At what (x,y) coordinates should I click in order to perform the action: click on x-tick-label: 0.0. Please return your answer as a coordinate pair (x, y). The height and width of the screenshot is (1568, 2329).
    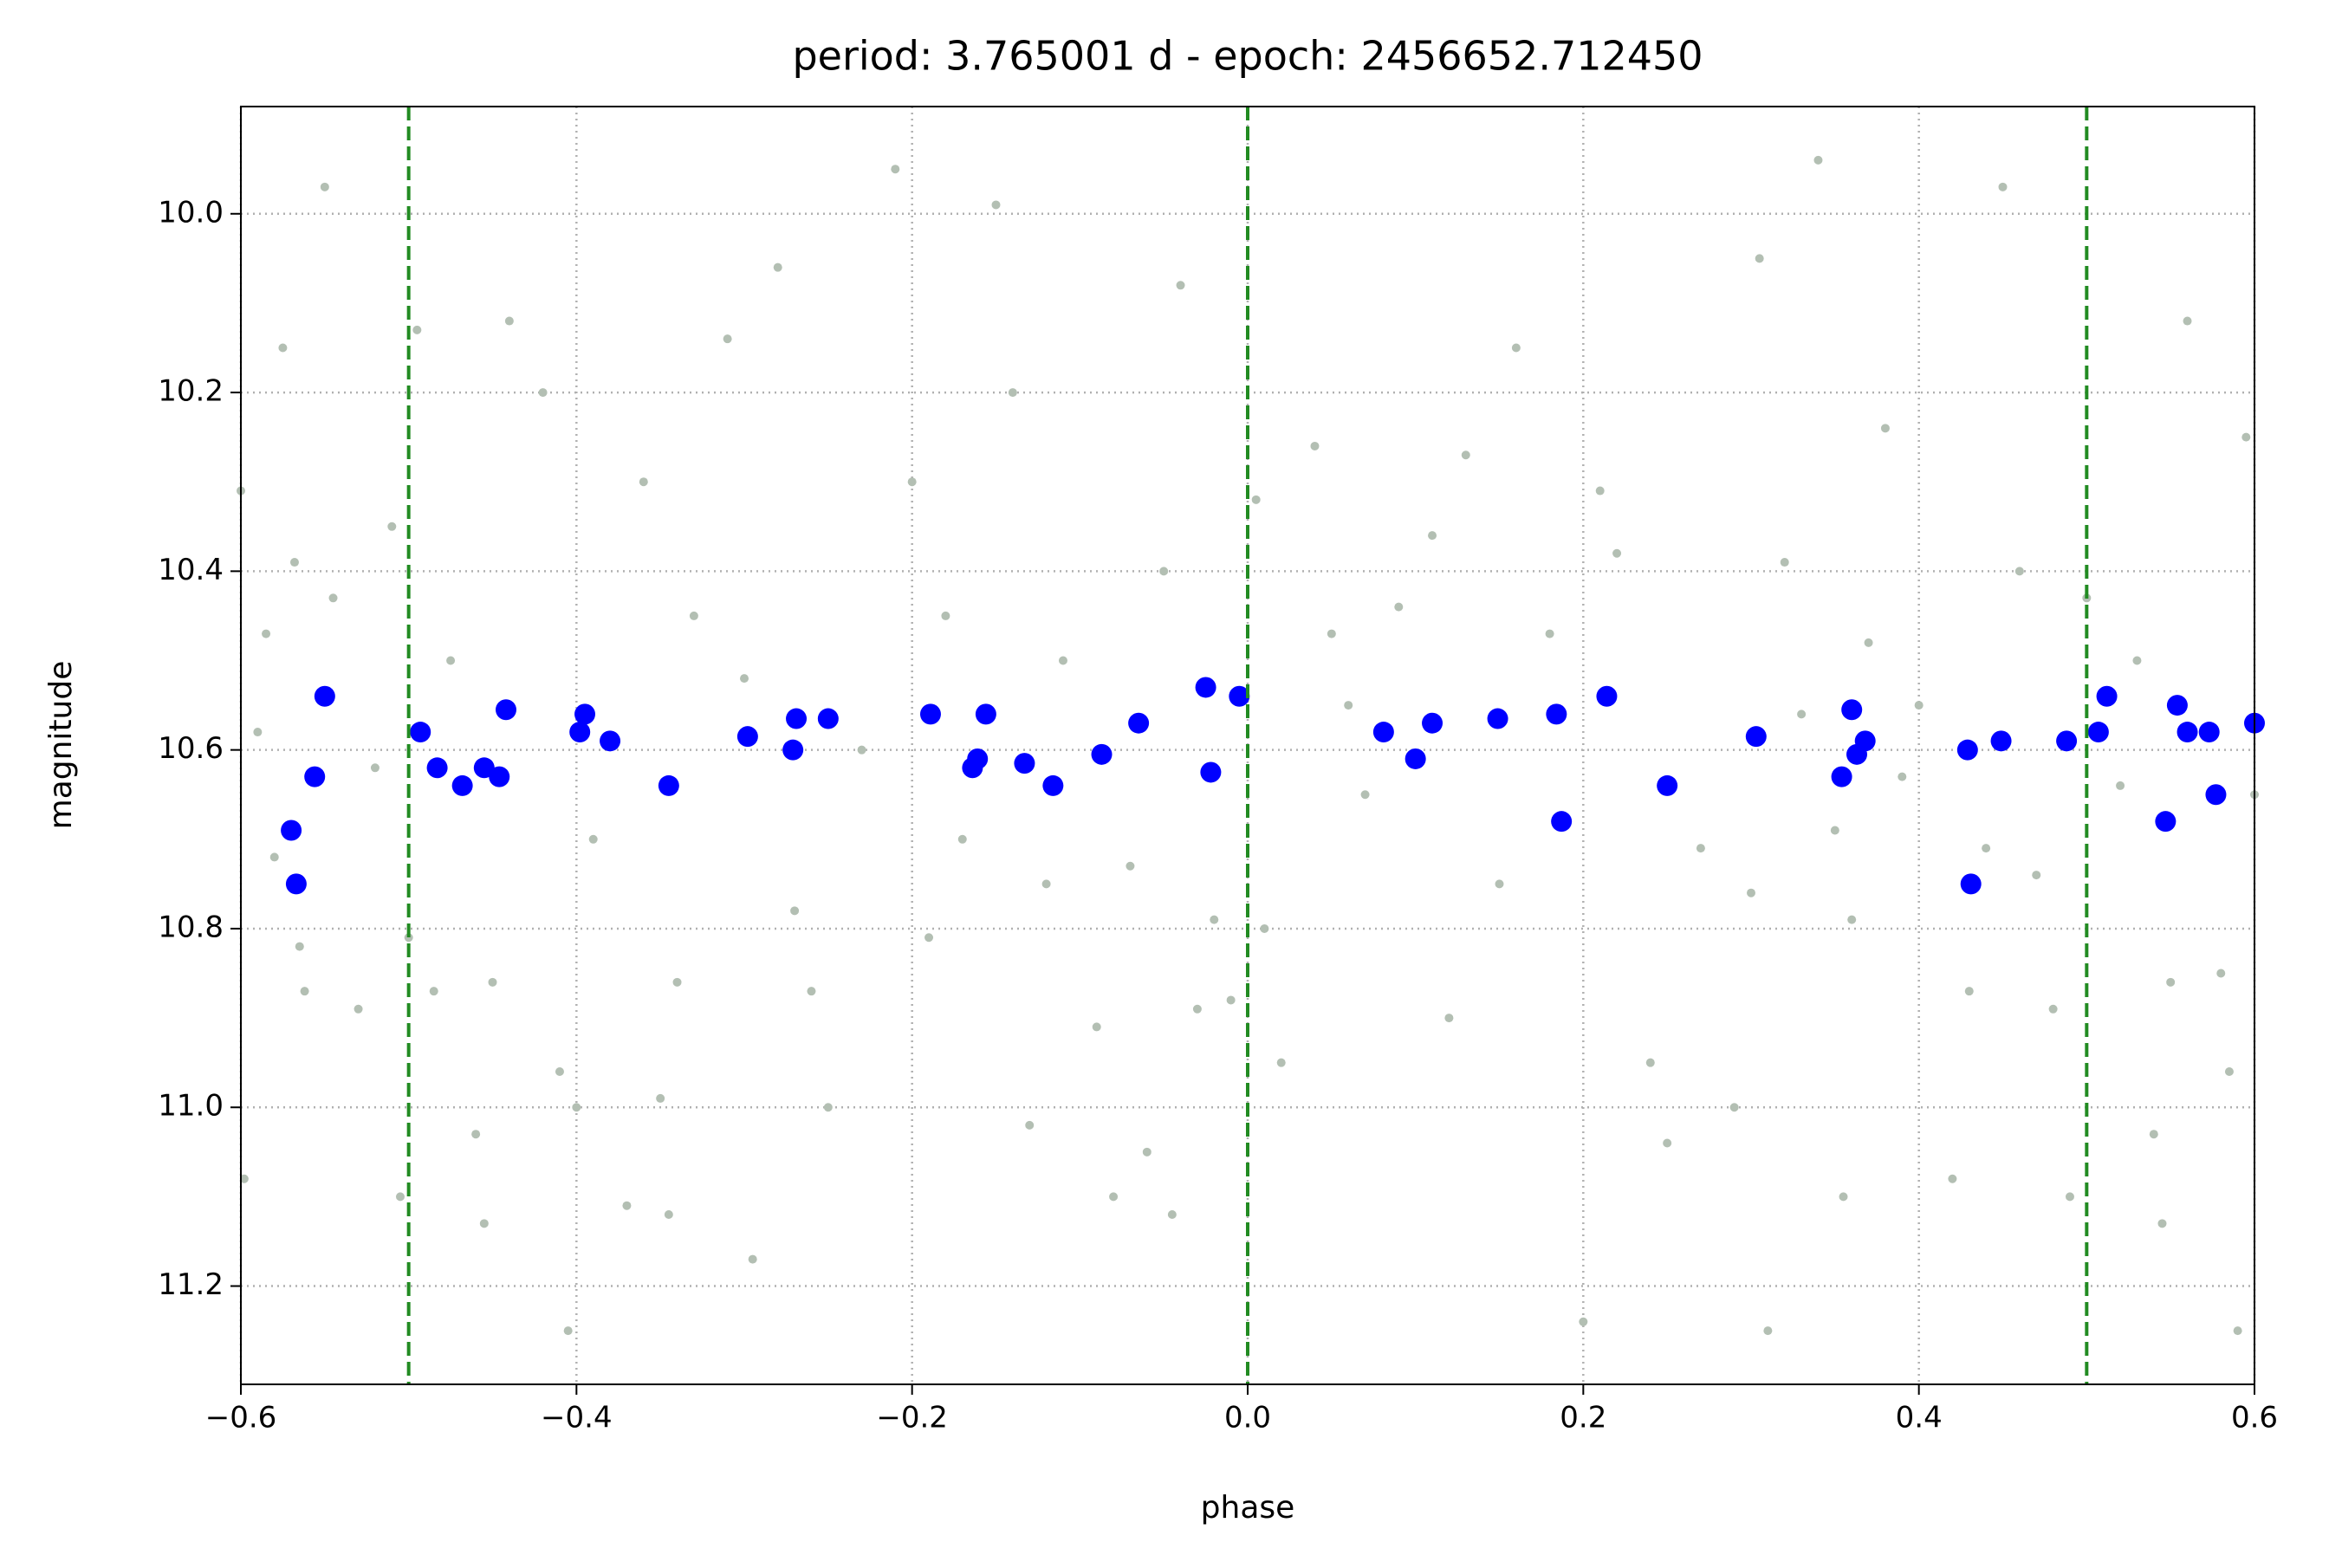
    Looking at the image, I should click on (1247, 1418).